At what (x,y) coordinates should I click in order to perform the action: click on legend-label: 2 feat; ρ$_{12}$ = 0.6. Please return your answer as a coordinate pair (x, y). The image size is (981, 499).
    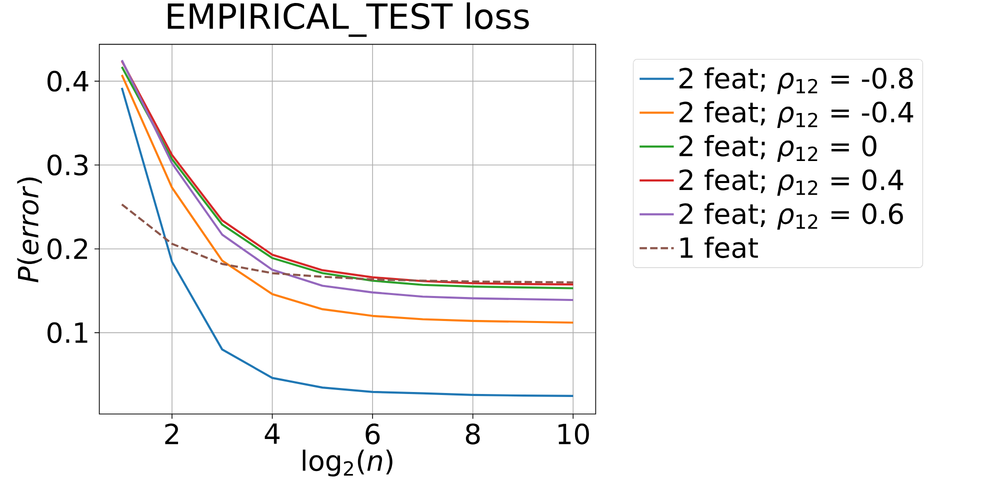
    Looking at the image, I should click on (791, 216).